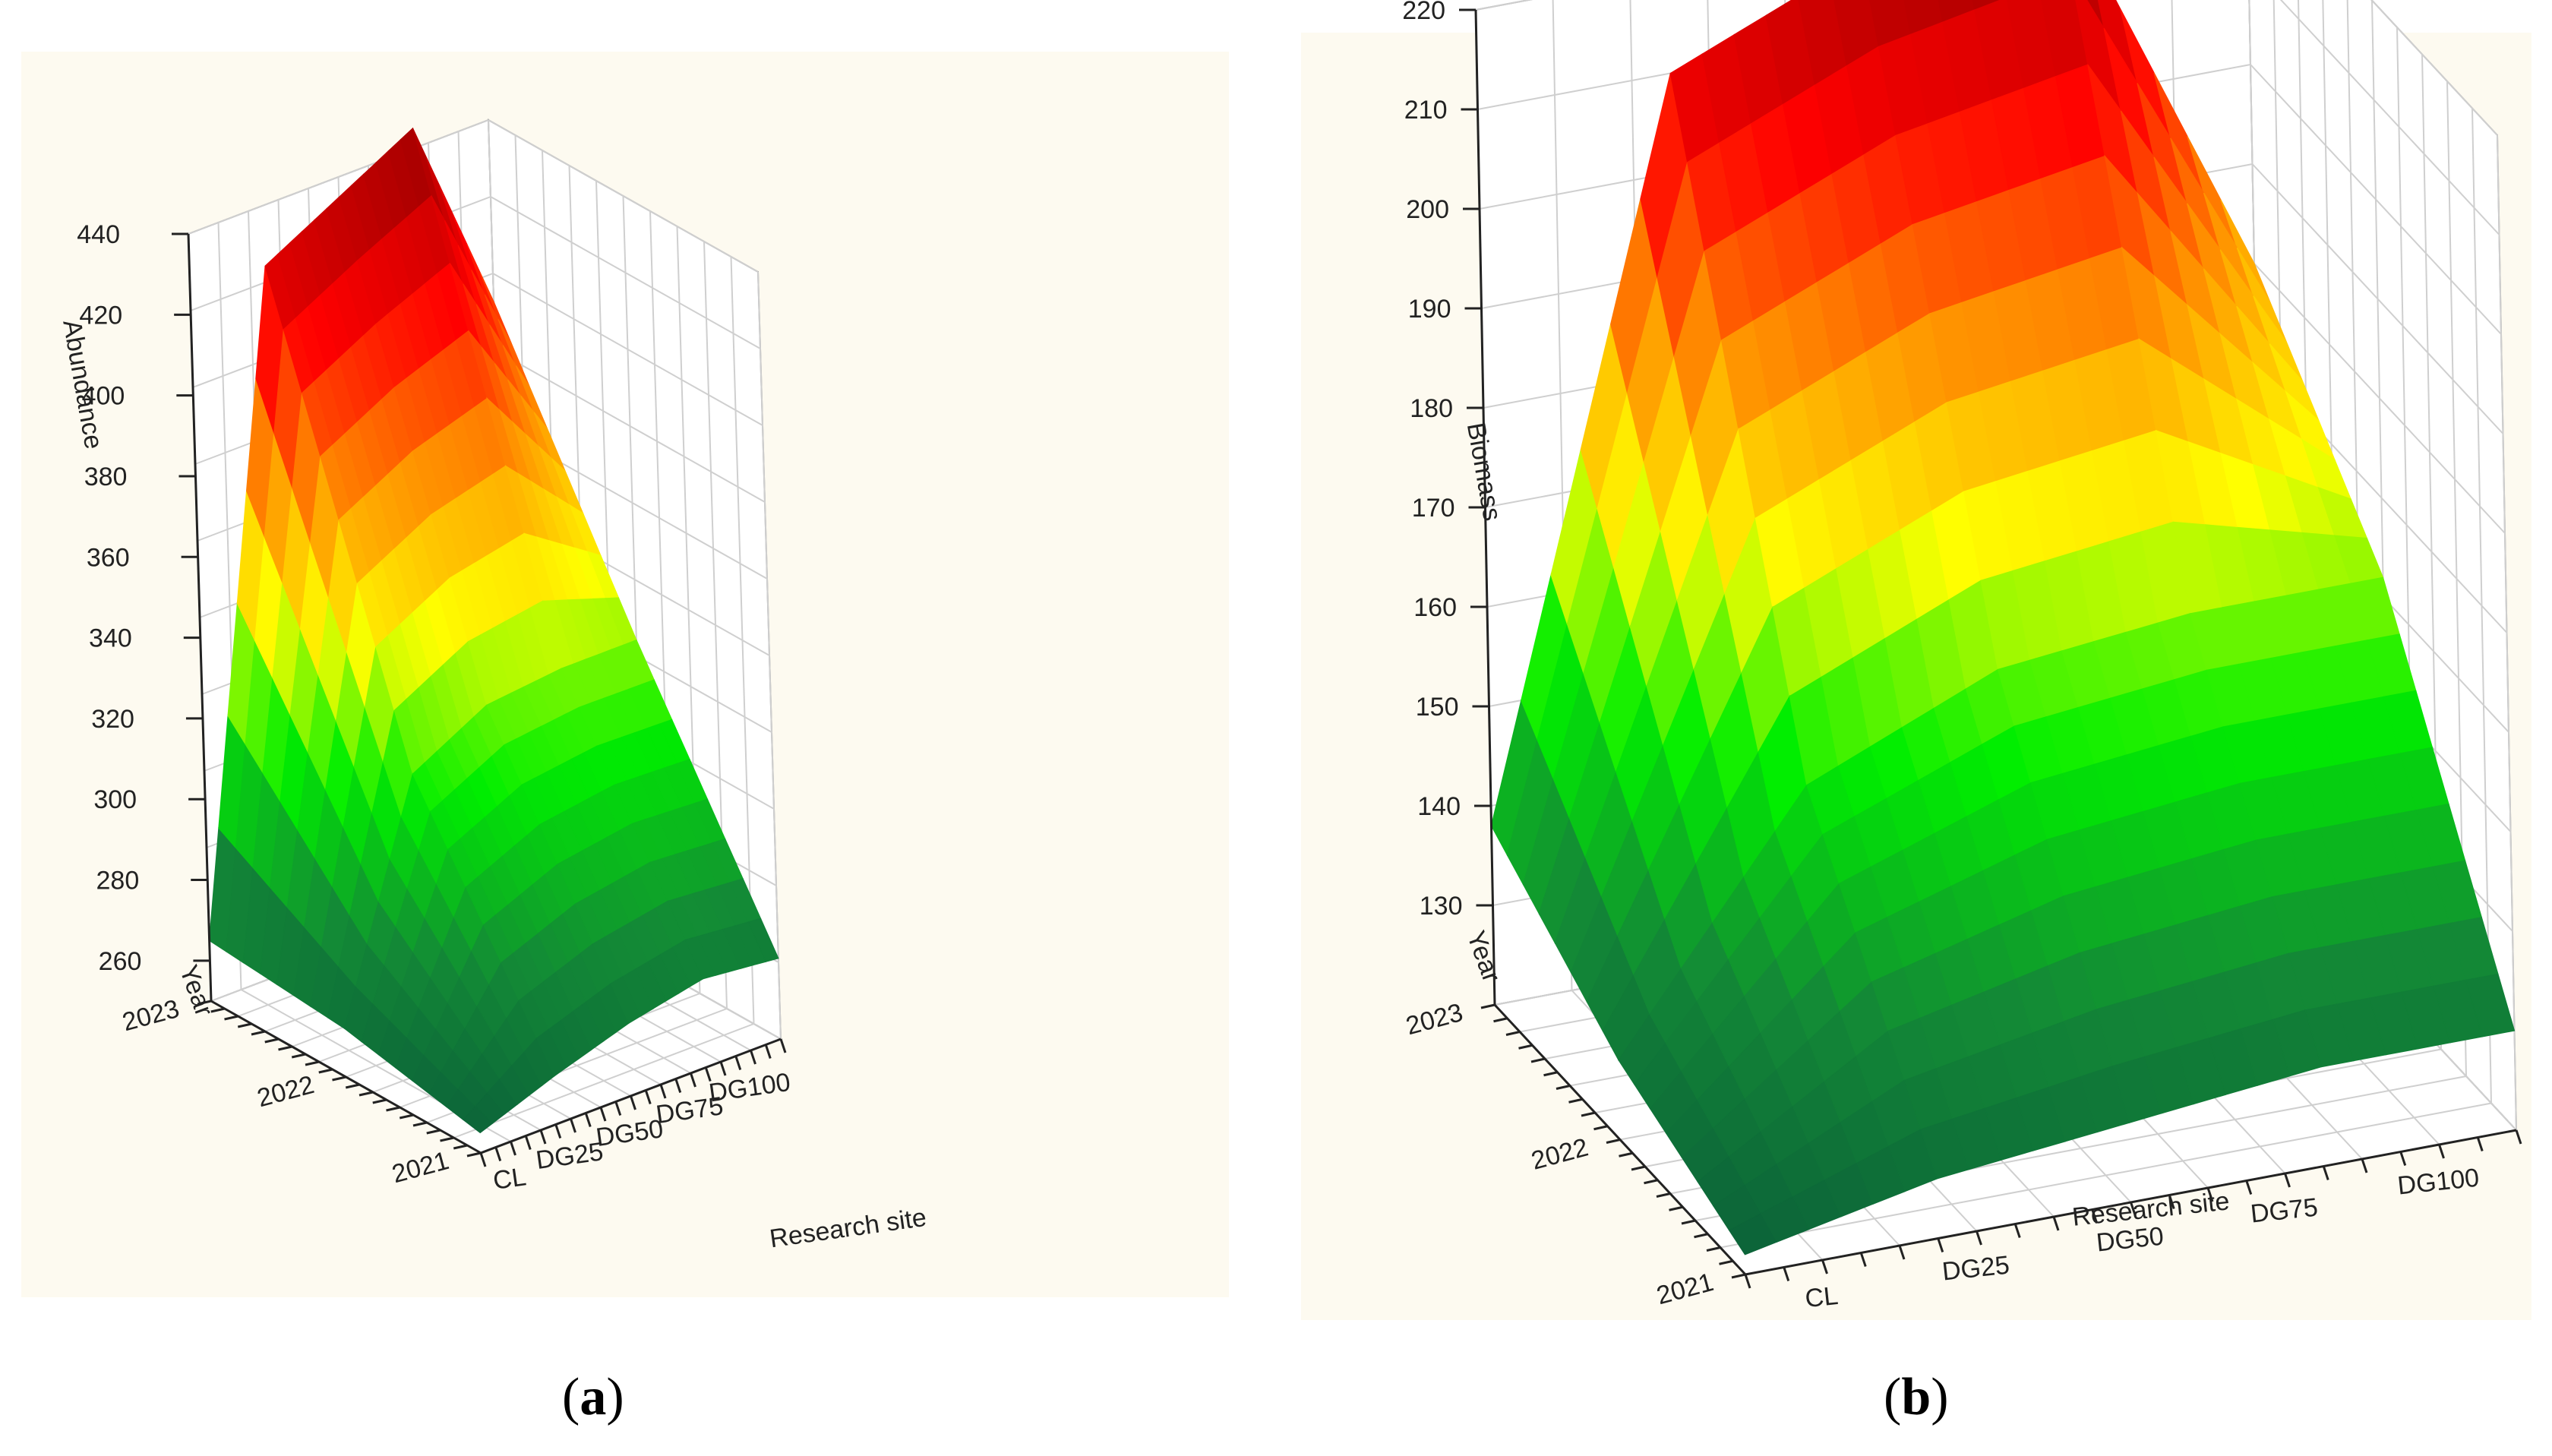 The image size is (2552, 1456). Describe the element at coordinates (1426, 110) in the screenshot. I see `z-tick-label: 210` at that location.